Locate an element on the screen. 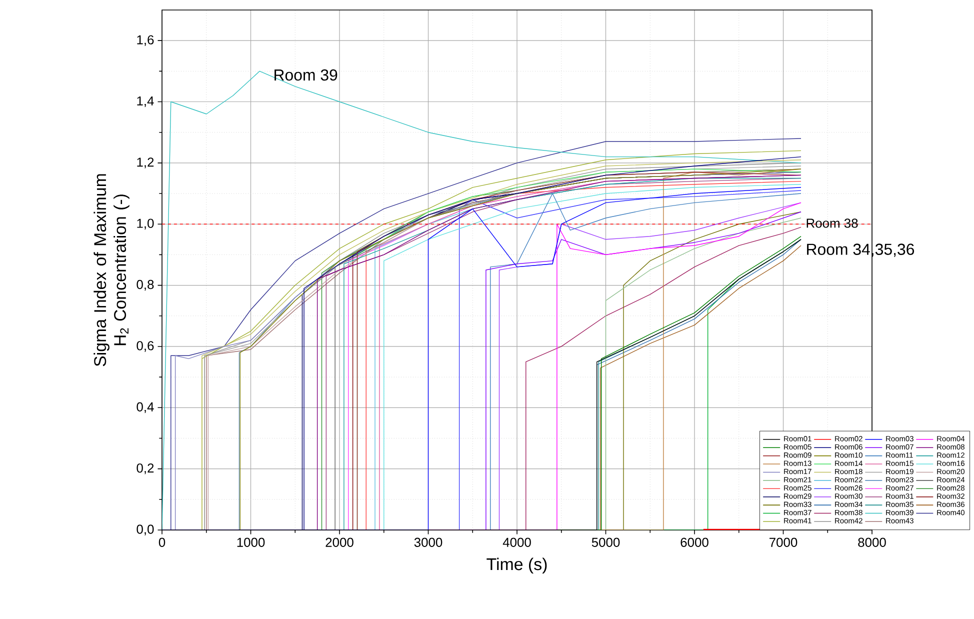  x-tick-label: 3000 is located at coordinates (428, 542).